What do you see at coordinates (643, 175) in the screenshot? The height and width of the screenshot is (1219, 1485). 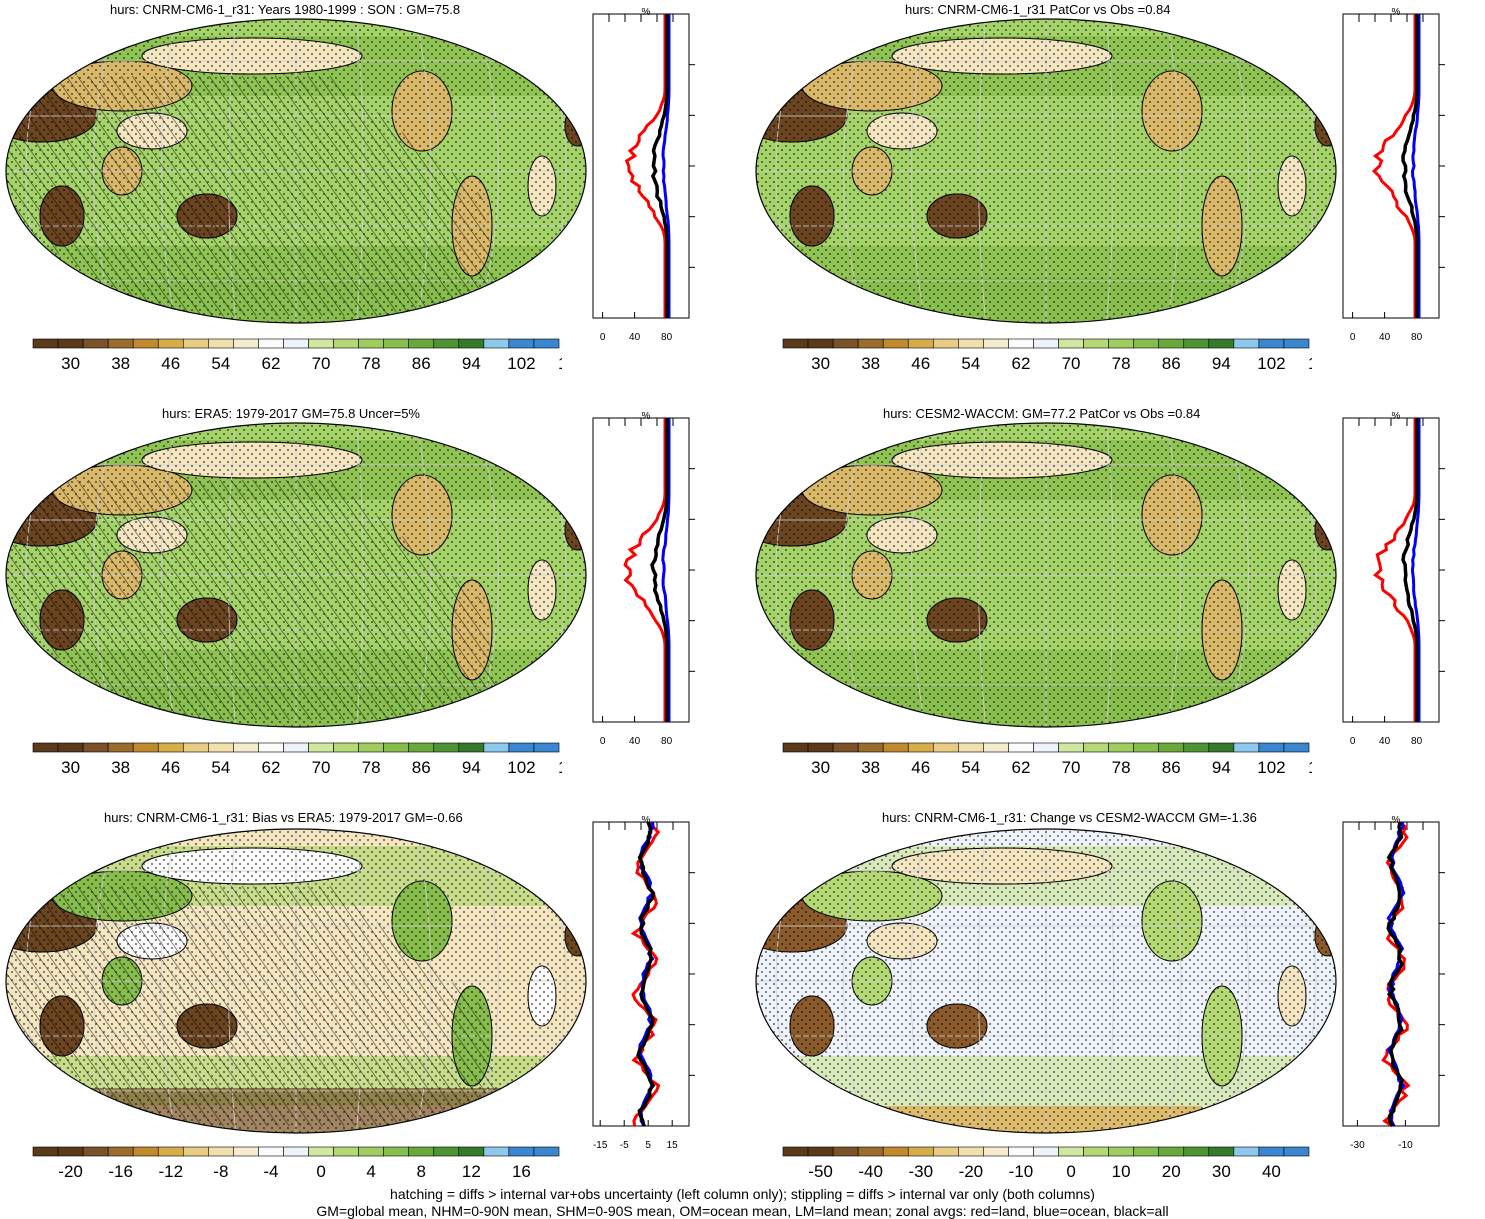 I see `zonal-profile-1: %60N30N030S60S04080` at bounding box center [643, 175].